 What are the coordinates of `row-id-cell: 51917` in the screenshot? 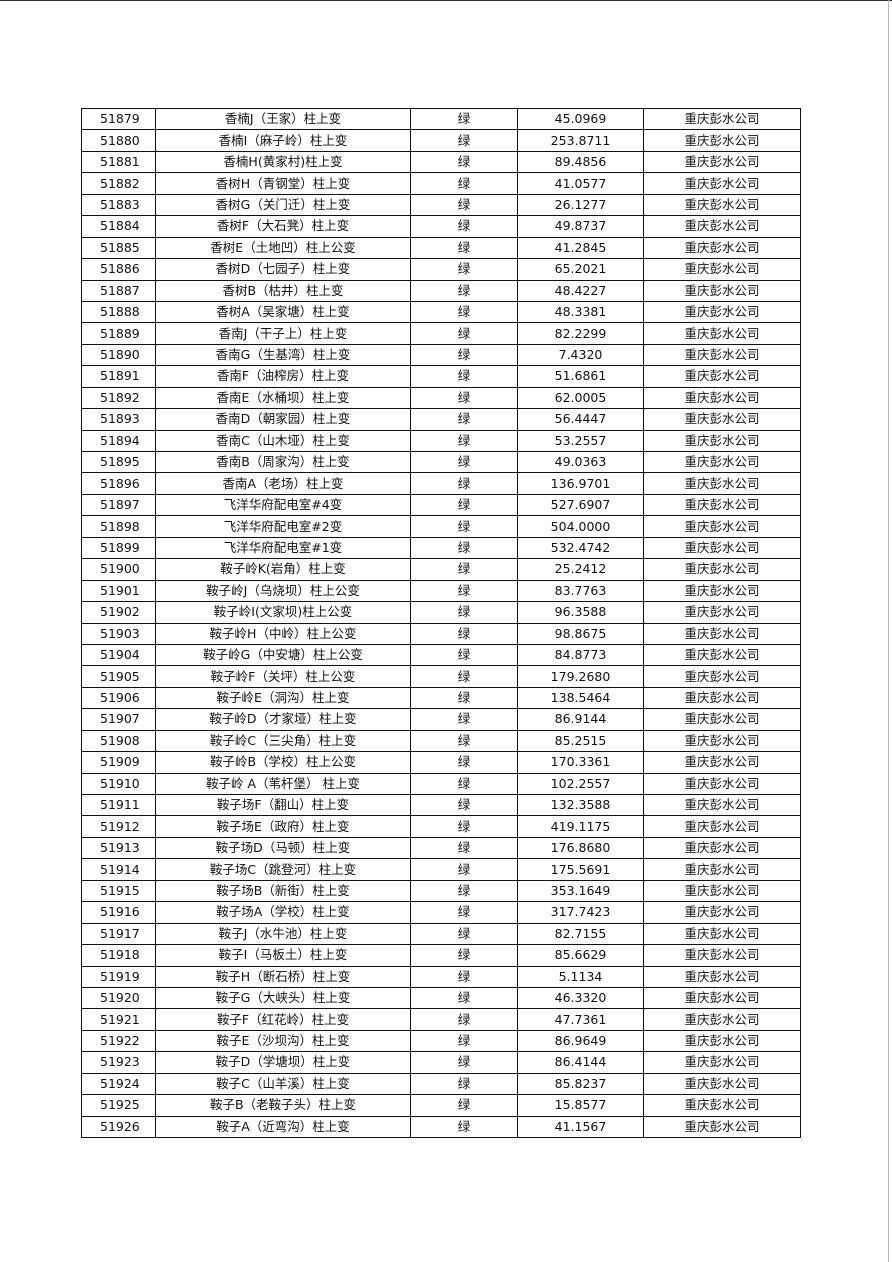 It's located at (118, 934).